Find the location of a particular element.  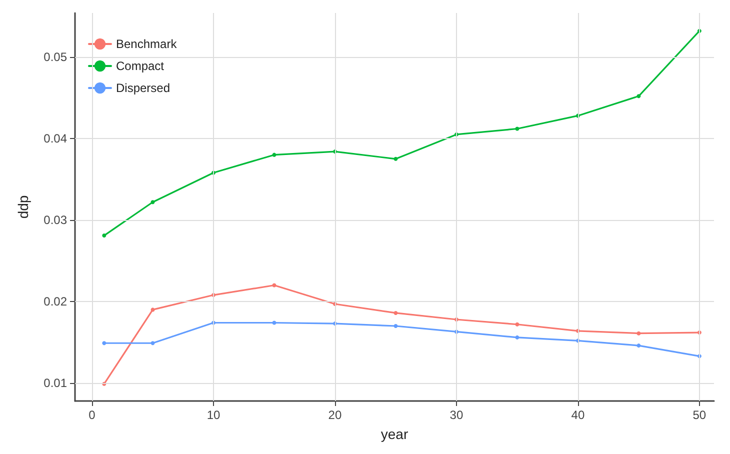

legend-label: Dispersed is located at coordinates (143, 88).